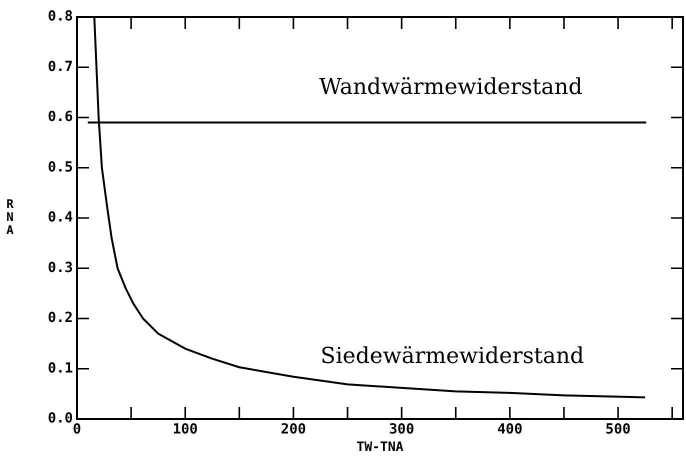 The height and width of the screenshot is (473, 686). What do you see at coordinates (60, 218) in the screenshot?
I see `y-tick-label: 0.4` at bounding box center [60, 218].